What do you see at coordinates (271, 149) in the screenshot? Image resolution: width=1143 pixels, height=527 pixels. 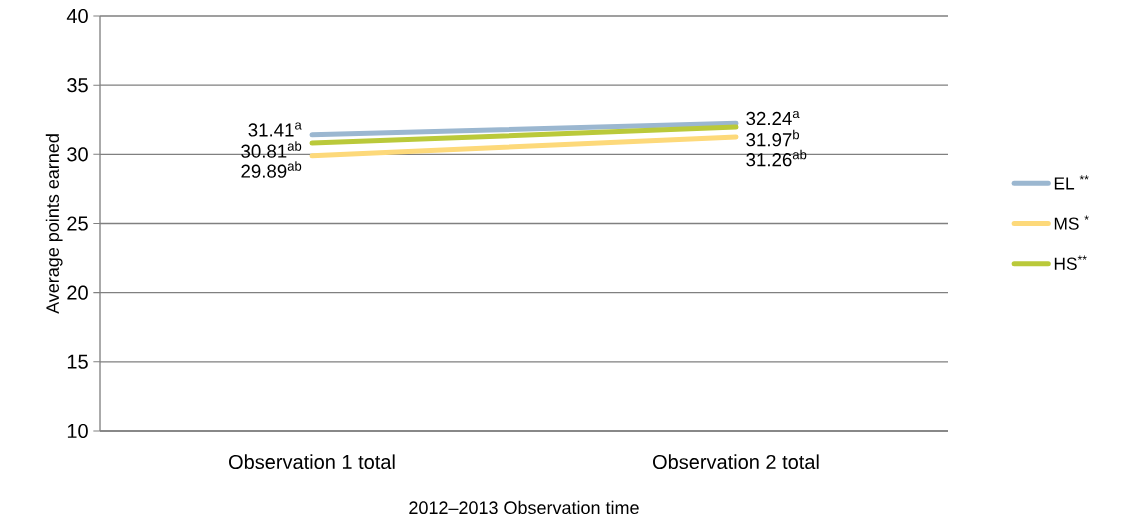 I see `data-label: 30.81$^{ab}$` at bounding box center [271, 149].